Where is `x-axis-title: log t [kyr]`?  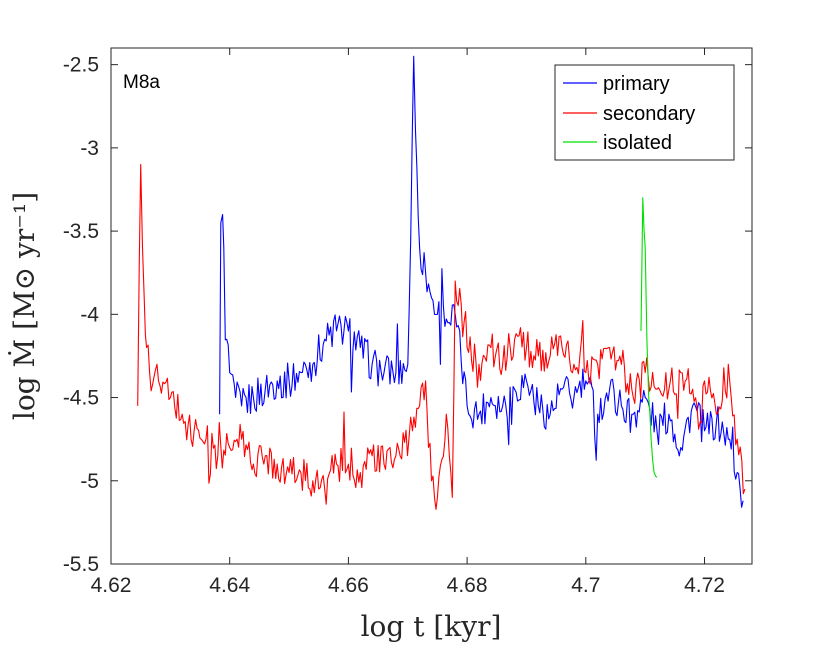 x-axis-title: log t [kyr] is located at coordinates (431, 626).